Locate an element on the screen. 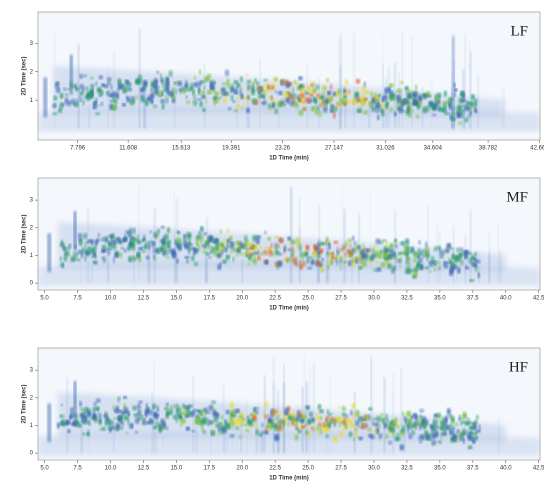 The image size is (544, 503). x-tick-label: 17.5 is located at coordinates (209, 299).